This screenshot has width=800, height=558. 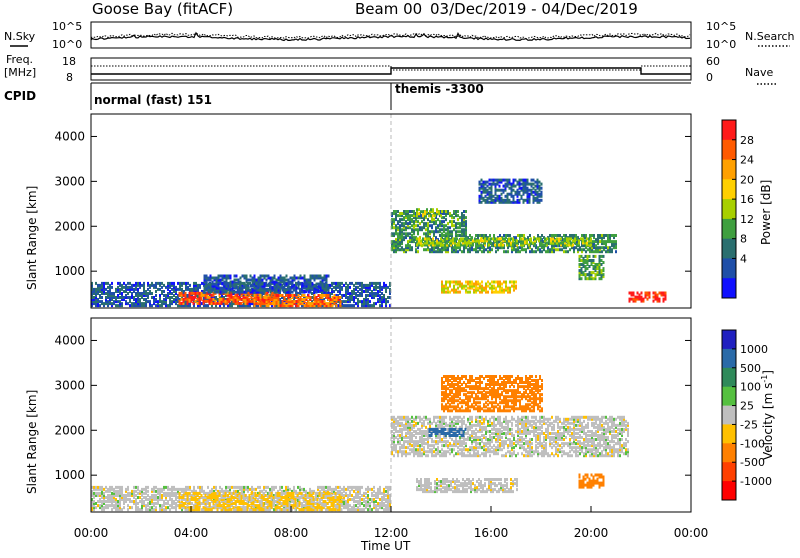 I want to click on power-ytick-label: 4000, so click(x=69, y=136).